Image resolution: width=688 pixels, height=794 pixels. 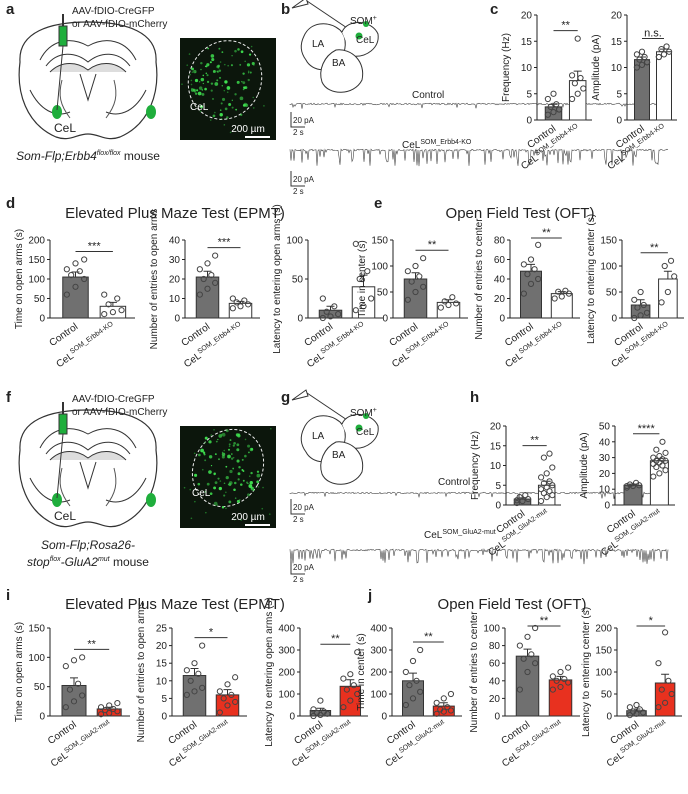 I want to click on genotype-text: Som-Flp;Erbb4, so click(x=56, y=156).